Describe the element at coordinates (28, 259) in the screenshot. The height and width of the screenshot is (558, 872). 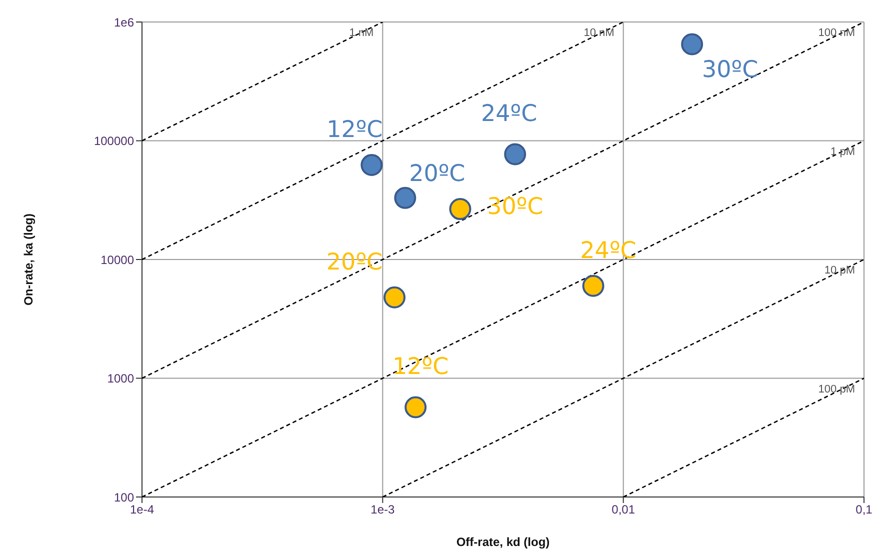
I see `y-axis-title: On-rate, ka (log)` at that location.